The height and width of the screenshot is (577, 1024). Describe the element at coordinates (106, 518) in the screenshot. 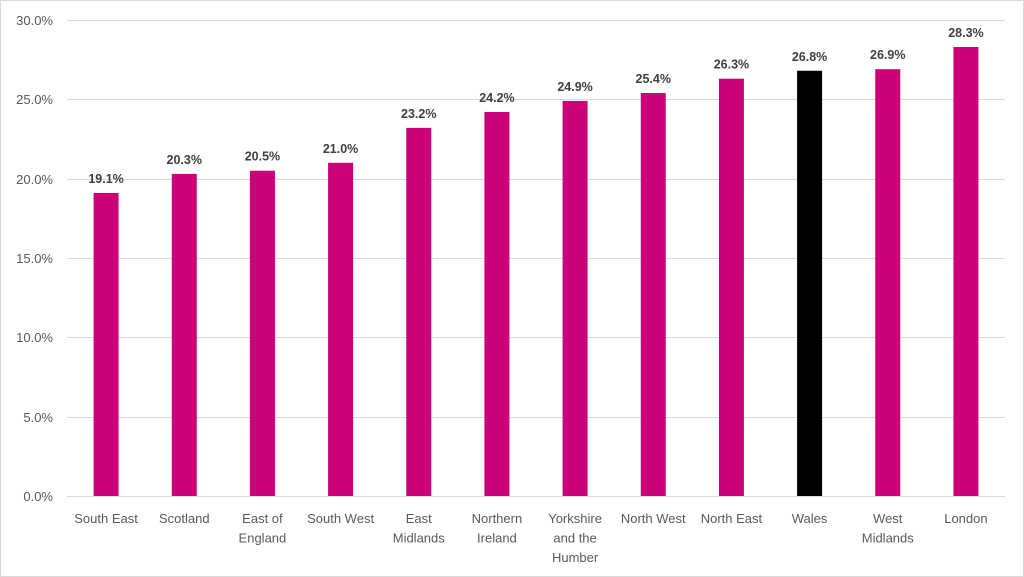

I see `category-label-south-east: South East` at that location.